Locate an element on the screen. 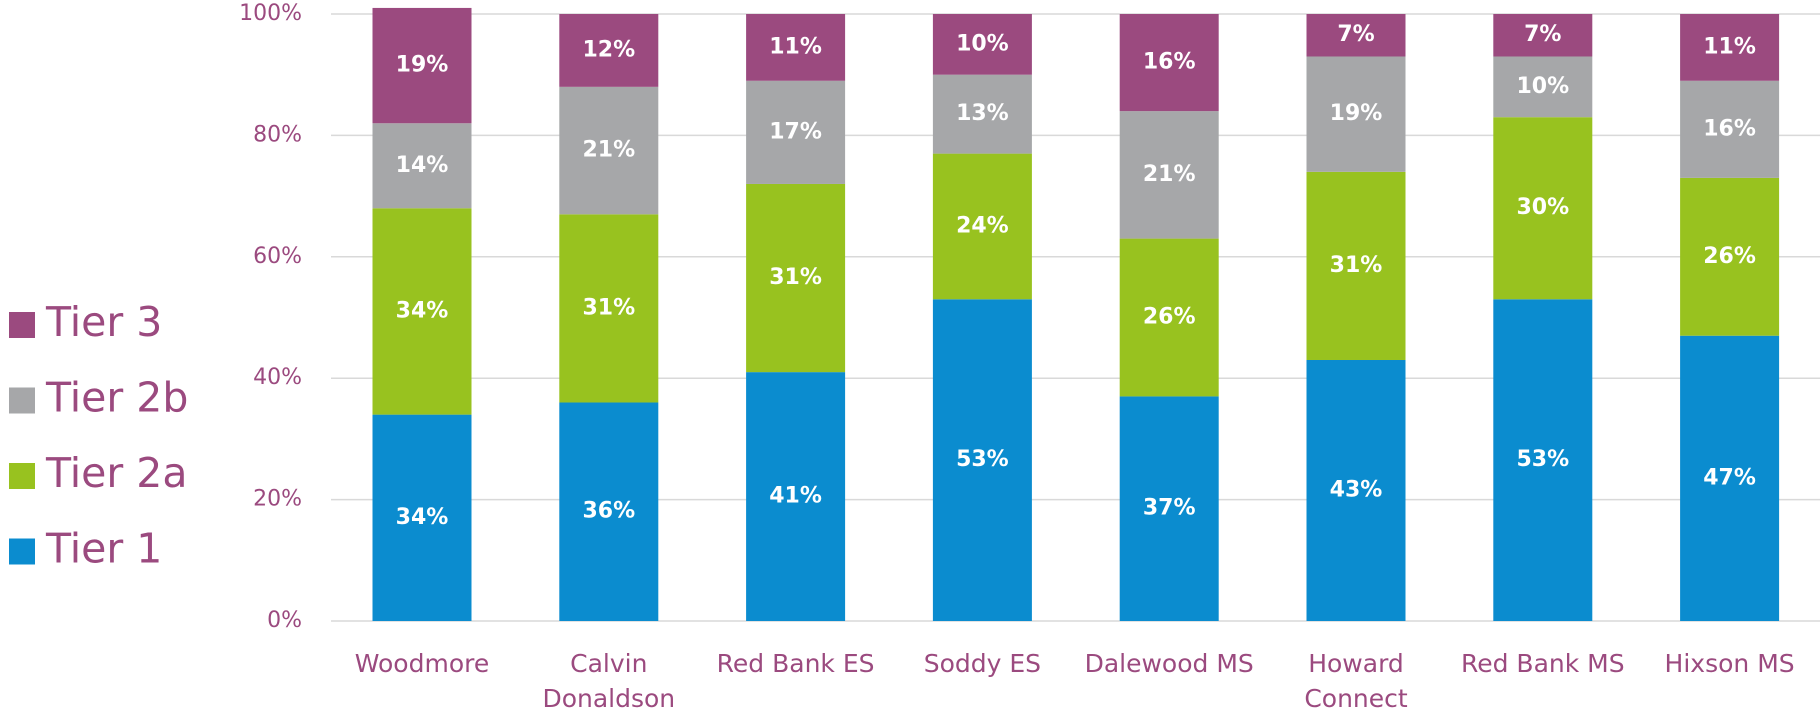 Image resolution: width=1820 pixels, height=711 pixels. y-tick-label: 20% is located at coordinates (277, 499).